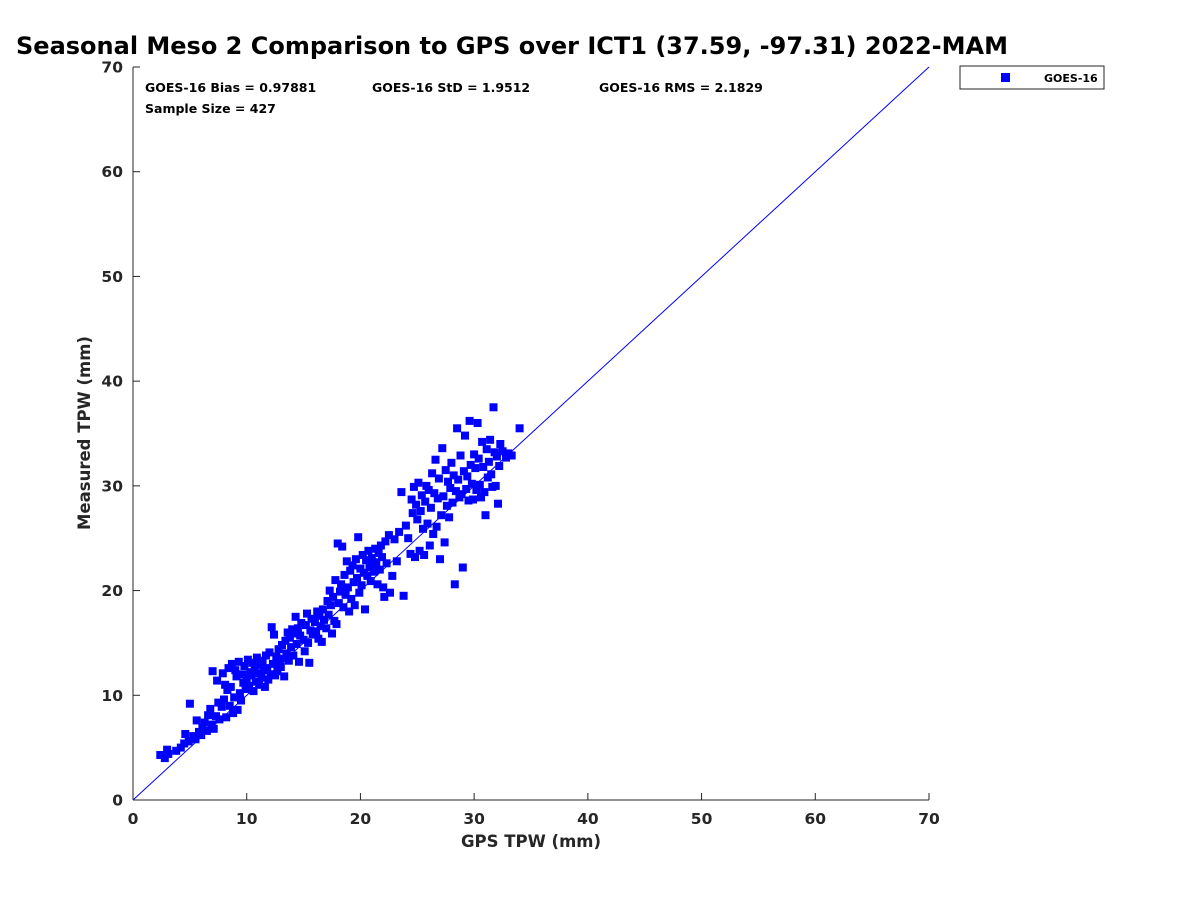 This screenshot has height=900, width=1200. I want to click on legend: GOES-16, so click(1032, 77).